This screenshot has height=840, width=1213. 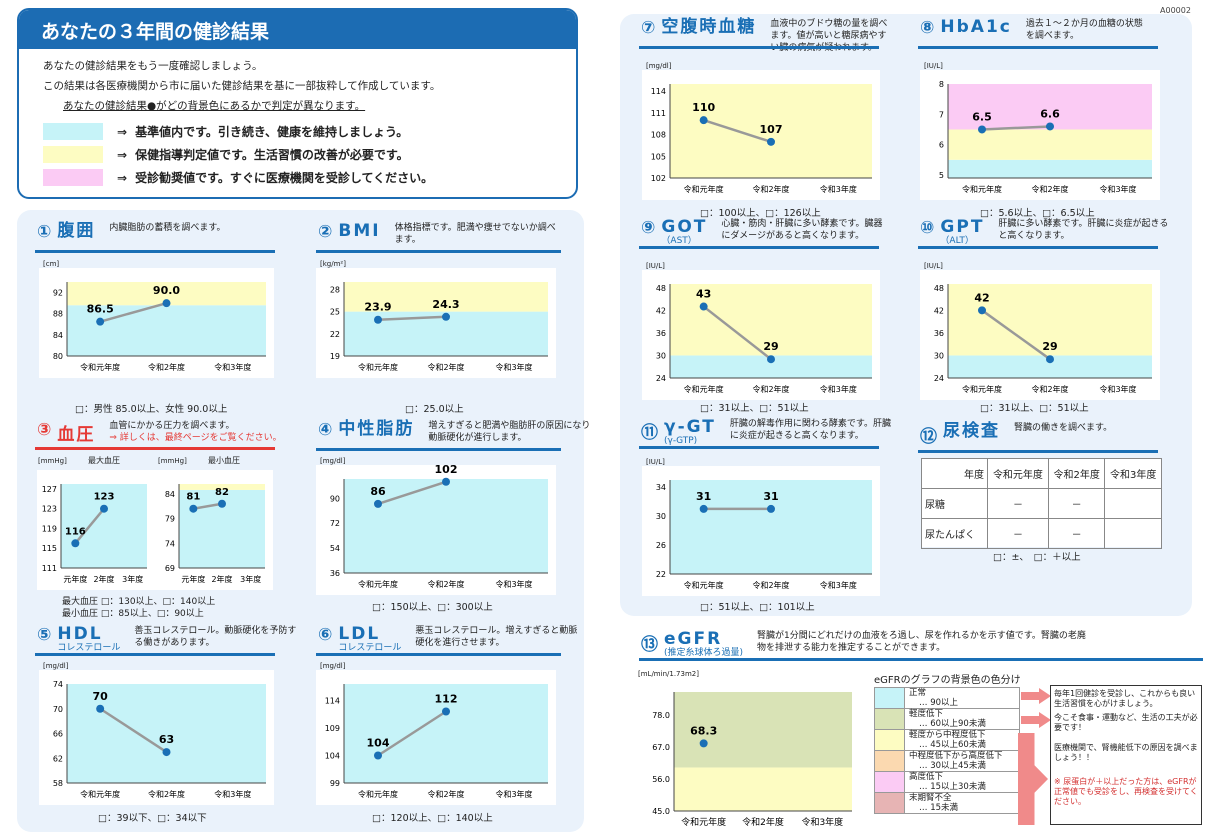 What do you see at coordinates (770, 389) in the screenshot?
I see `x-tick-label: 令和2年度` at bounding box center [770, 389].